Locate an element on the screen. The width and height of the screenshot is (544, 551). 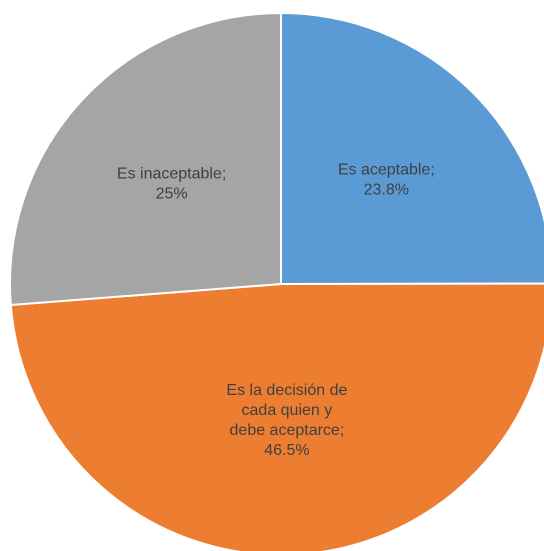
label-line: debe aceptarce; is located at coordinates (287, 430).